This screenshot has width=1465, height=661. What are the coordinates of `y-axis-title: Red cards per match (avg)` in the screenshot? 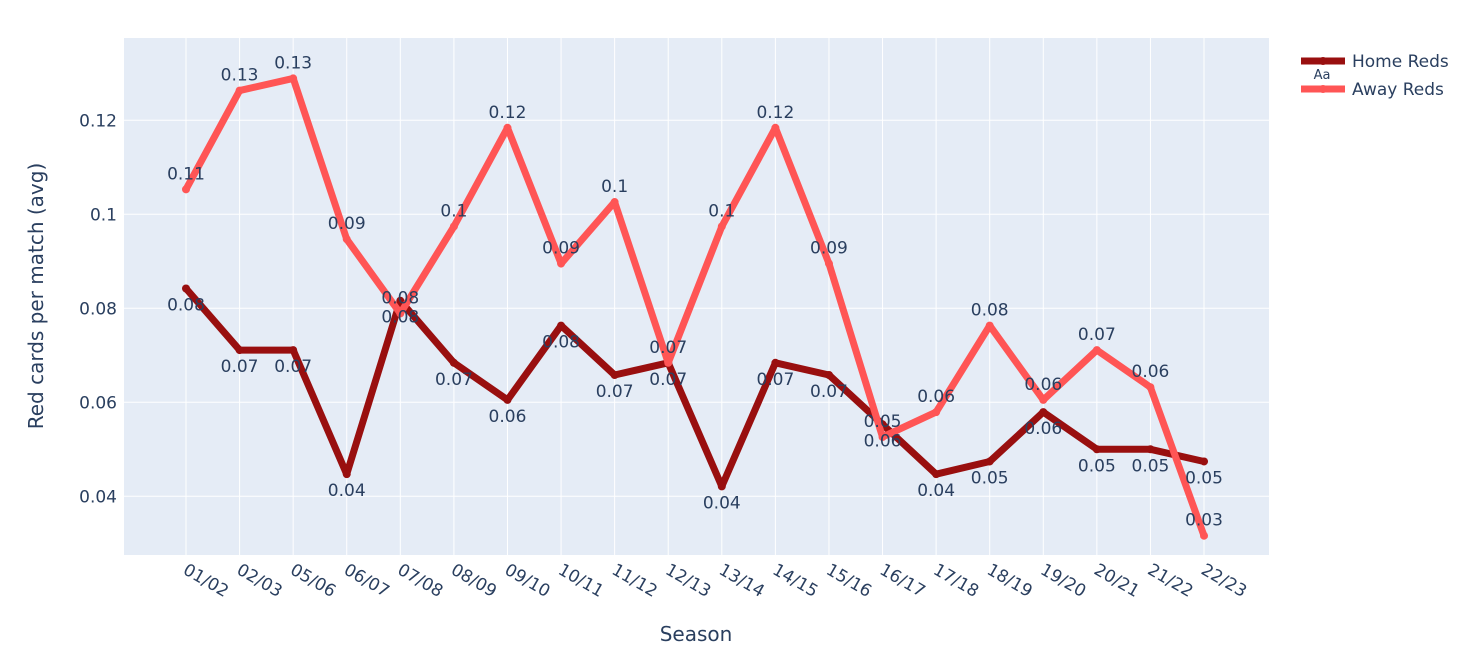 It's located at (36, 296).